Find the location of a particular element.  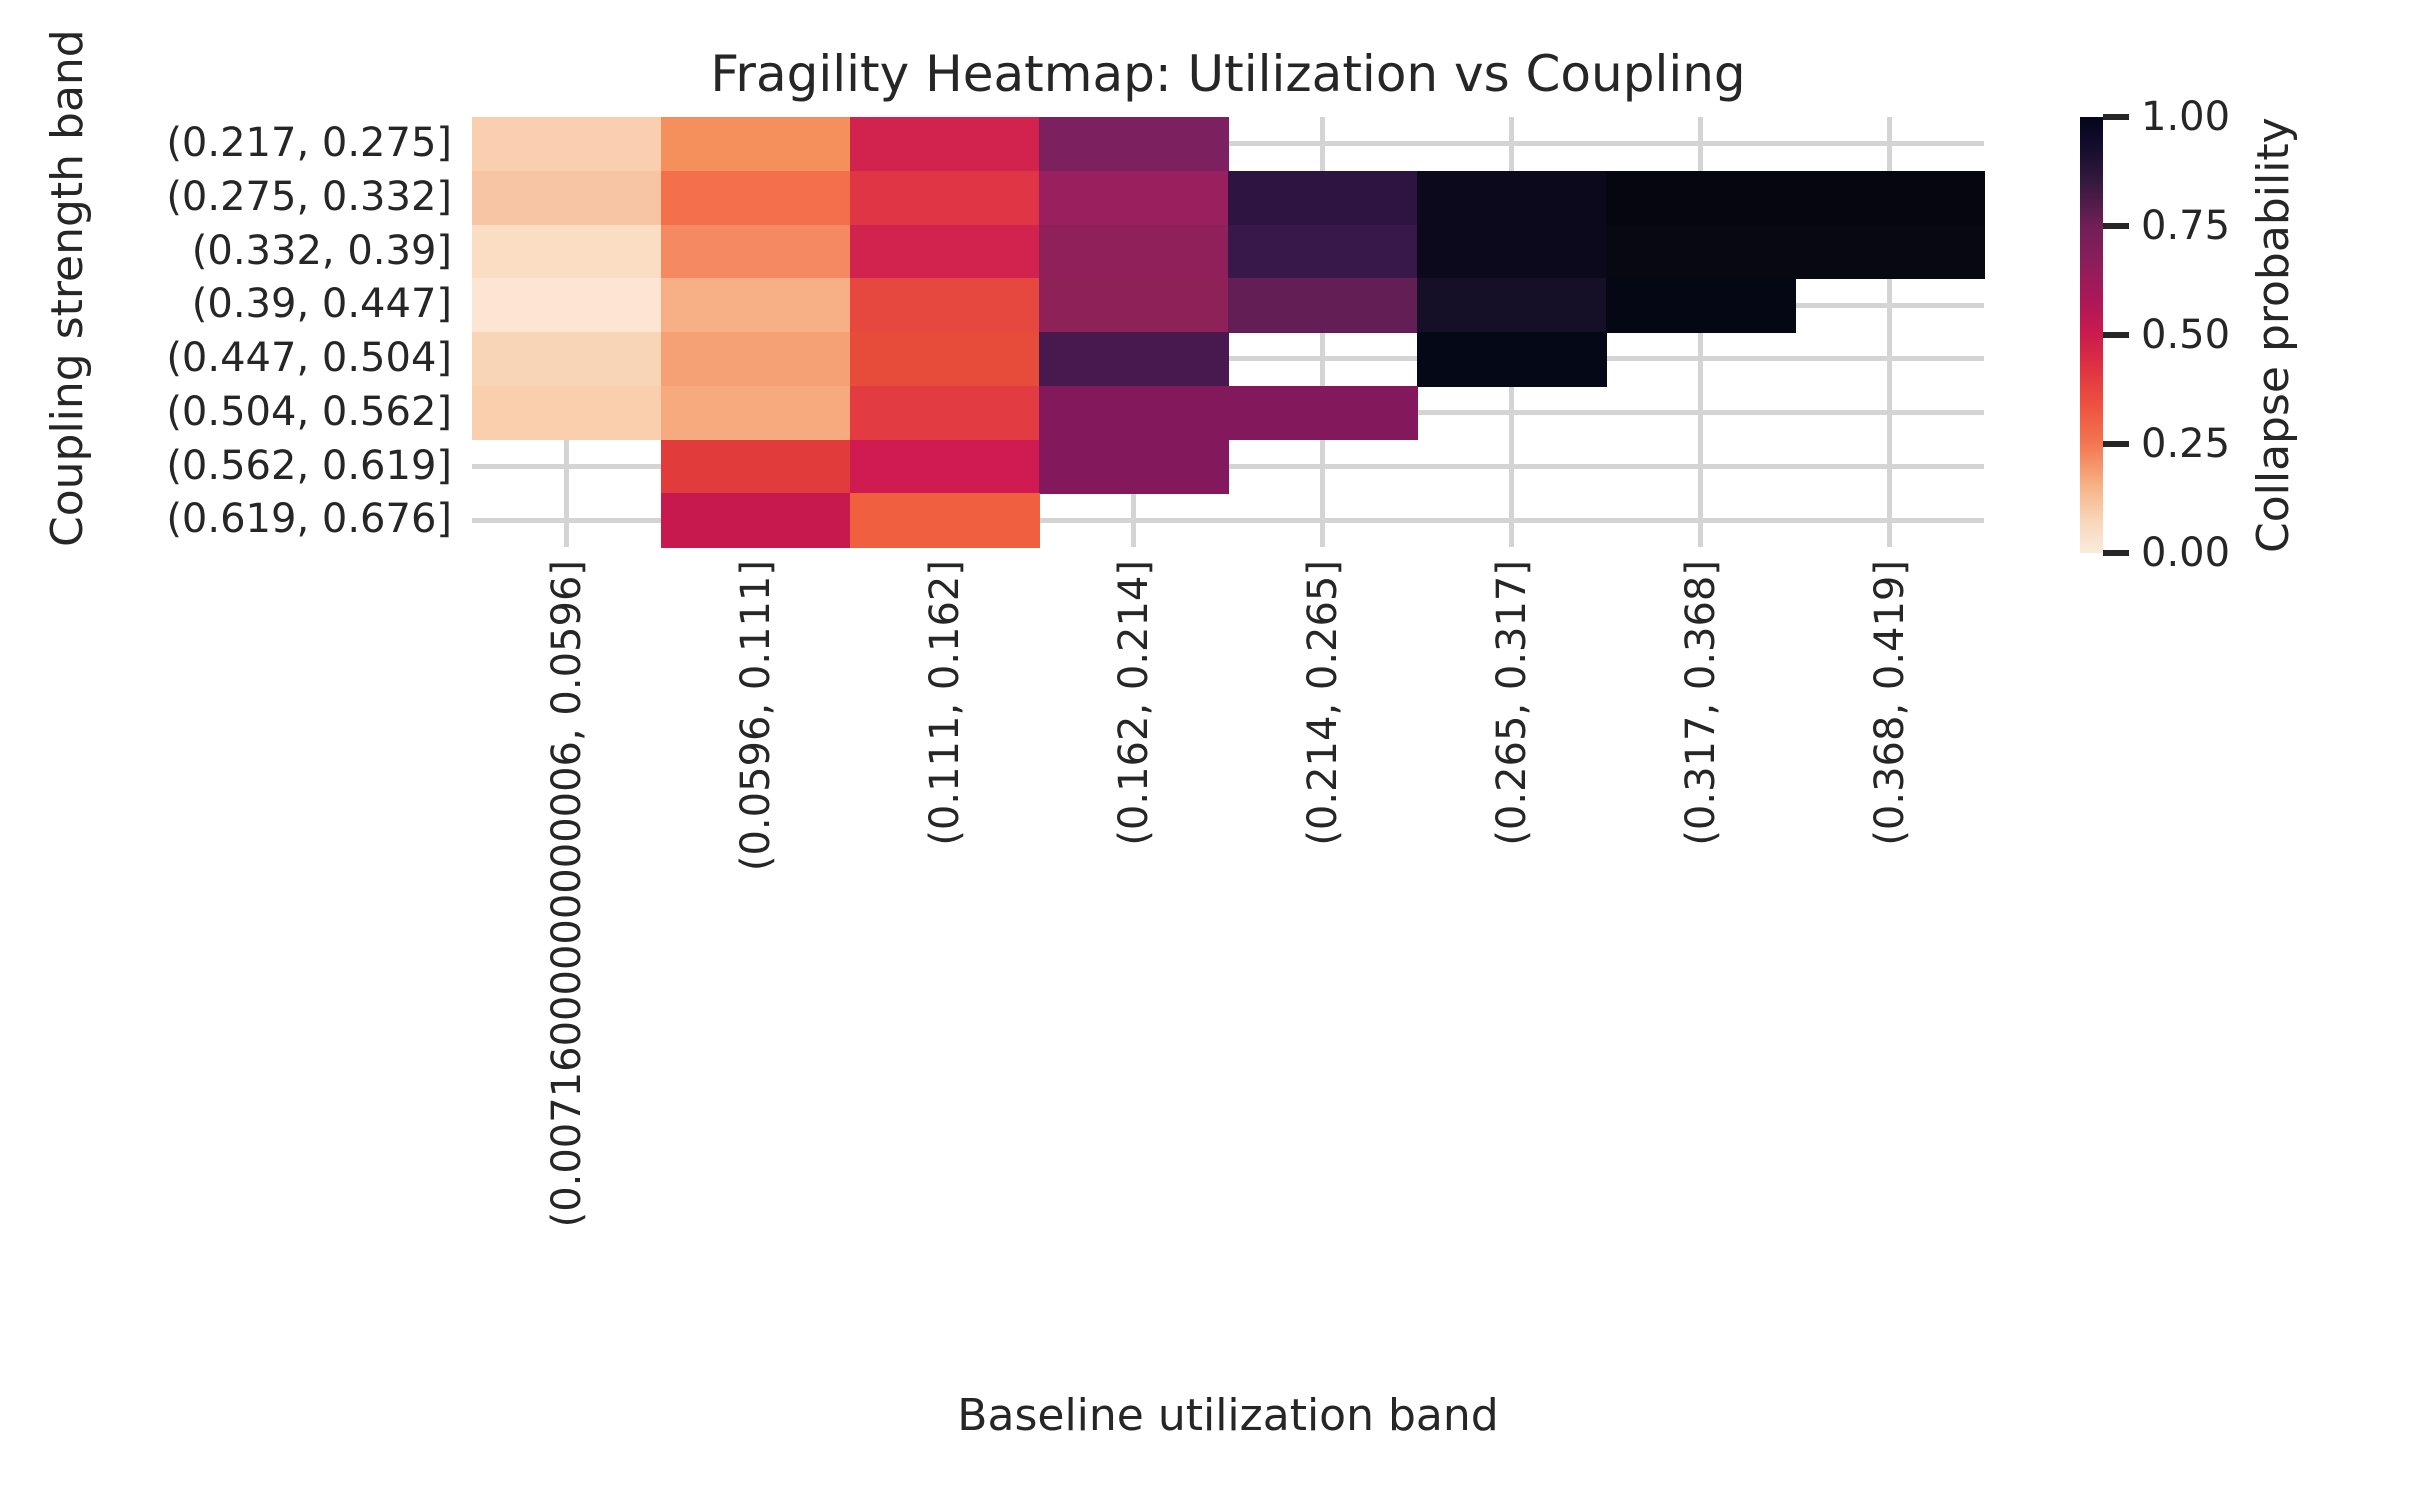

colorbar-tick-label: 0.00 is located at coordinates (2186, 553).